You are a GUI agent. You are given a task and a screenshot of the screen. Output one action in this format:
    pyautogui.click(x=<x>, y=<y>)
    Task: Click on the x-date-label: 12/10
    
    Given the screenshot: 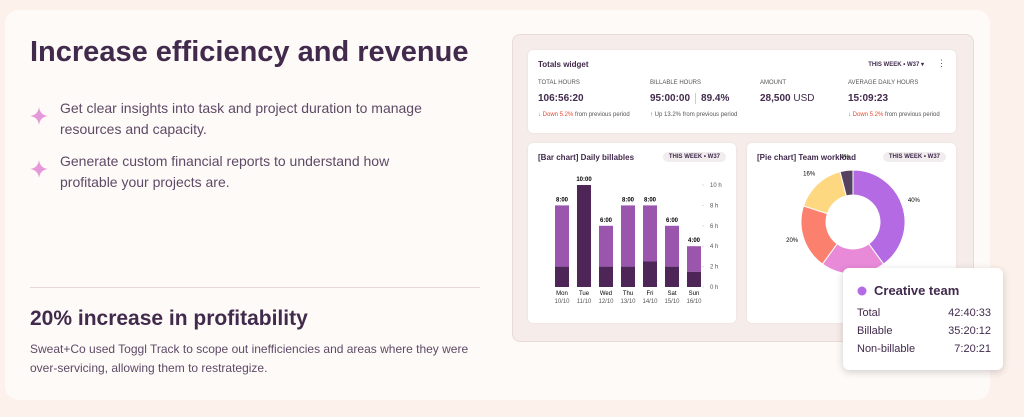 What is the action you would take?
    pyautogui.click(x=606, y=302)
    